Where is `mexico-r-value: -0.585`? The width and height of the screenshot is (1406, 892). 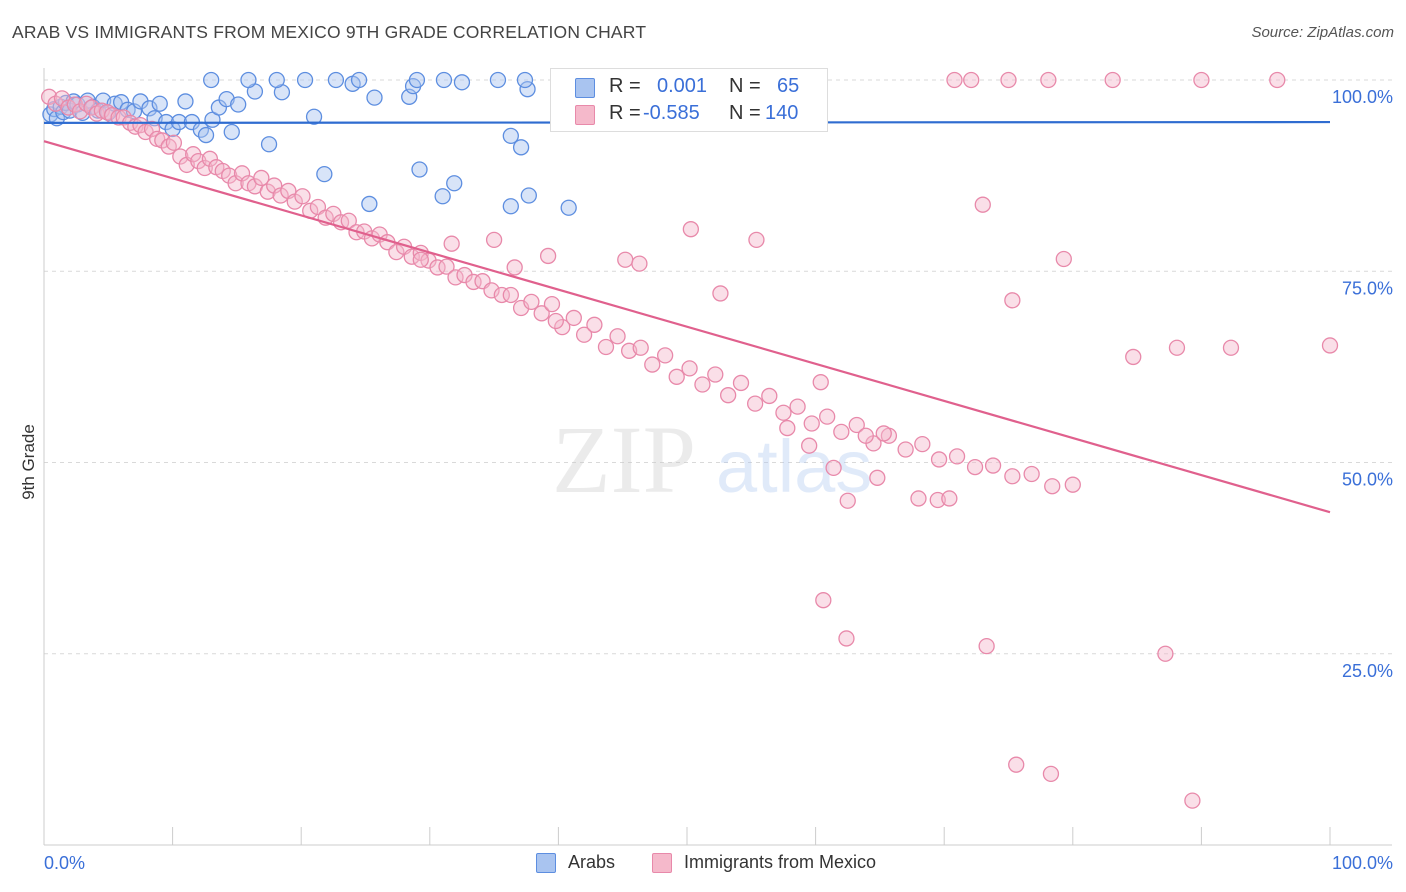
mexico-r-value: -0.585 is located at coordinates (671, 113).